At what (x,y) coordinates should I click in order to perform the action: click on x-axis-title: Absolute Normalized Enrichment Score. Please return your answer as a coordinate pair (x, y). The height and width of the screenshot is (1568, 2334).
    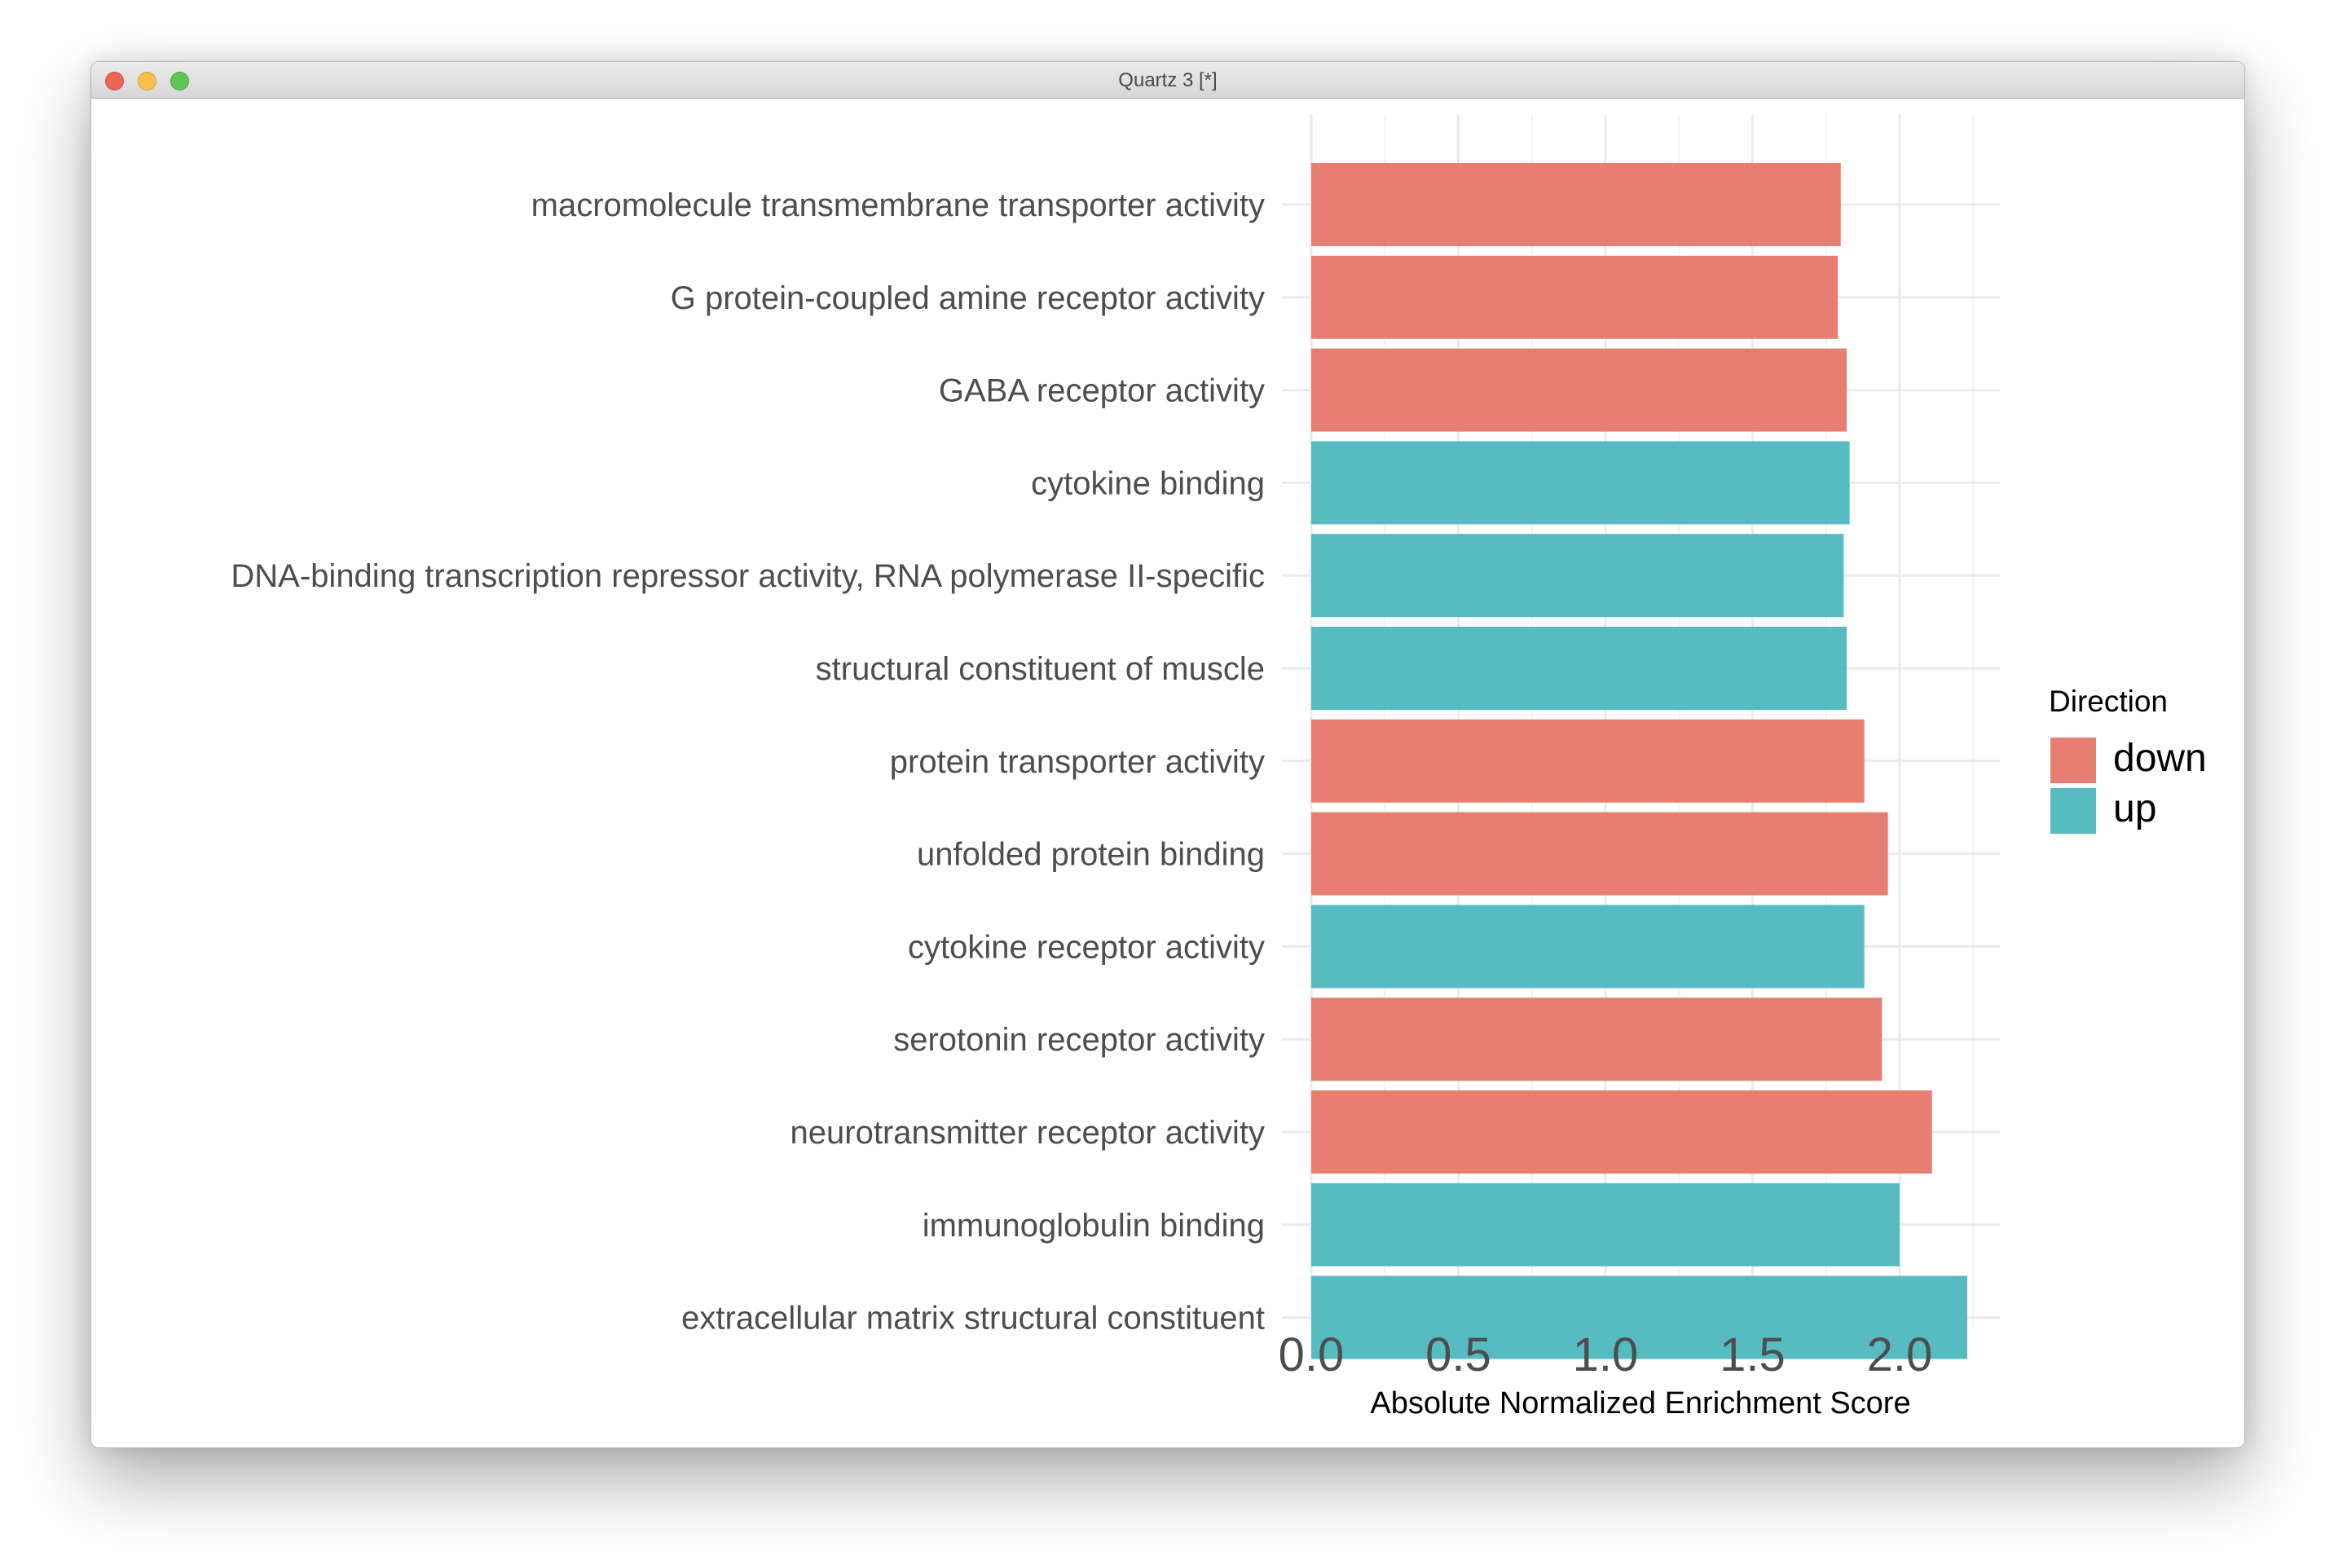
    Looking at the image, I should click on (1640, 1403).